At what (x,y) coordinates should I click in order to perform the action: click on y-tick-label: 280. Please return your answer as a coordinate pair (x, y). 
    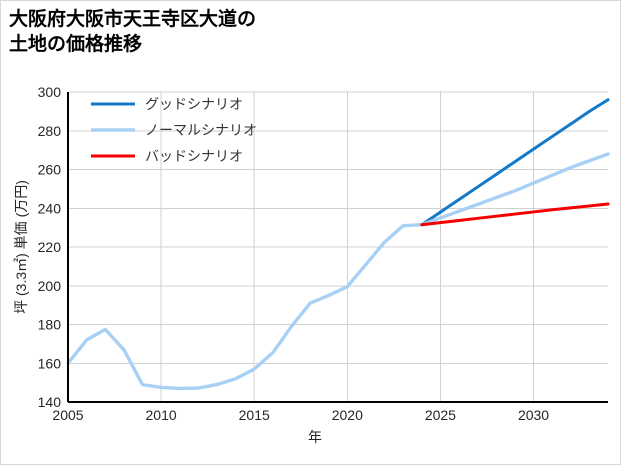
    Looking at the image, I should click on (50, 131).